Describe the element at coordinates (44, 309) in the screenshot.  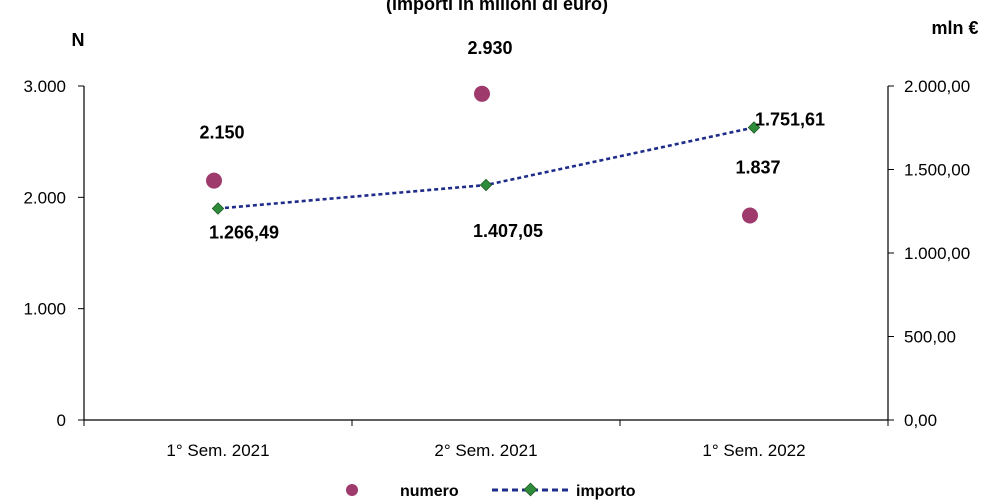
I see `left-tick-label: 1.000` at that location.